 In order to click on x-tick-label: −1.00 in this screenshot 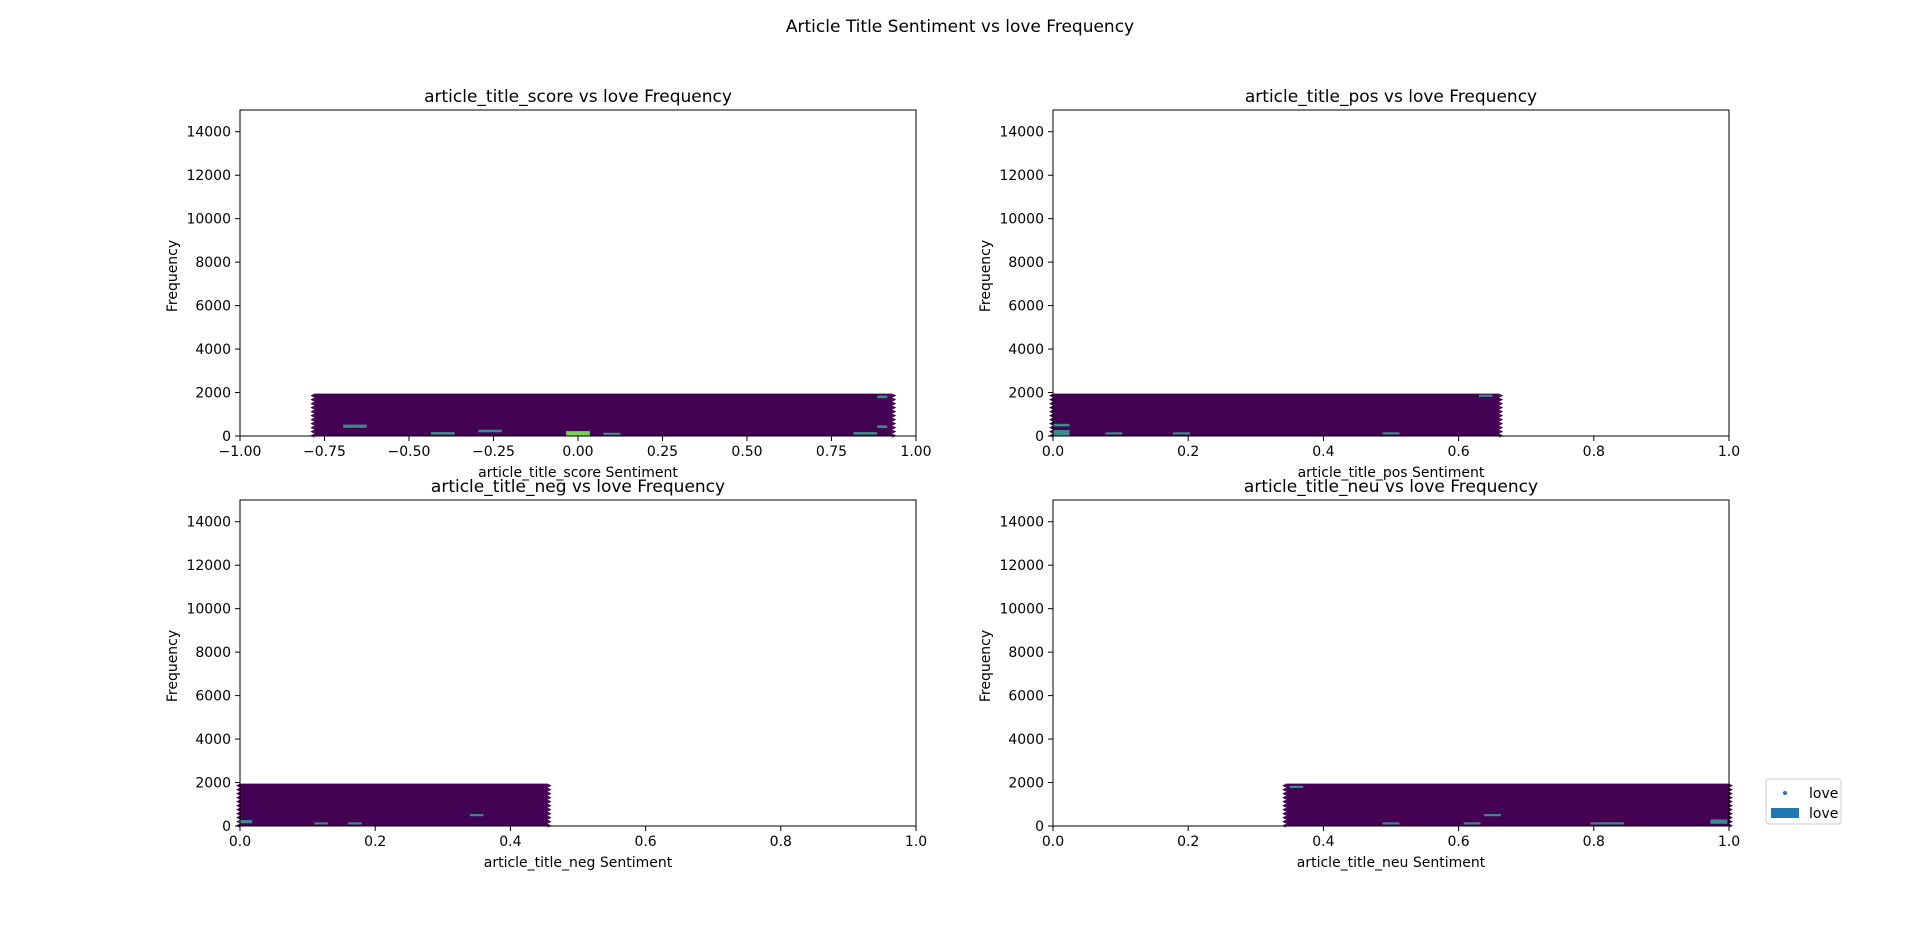, I will do `click(240, 452)`.